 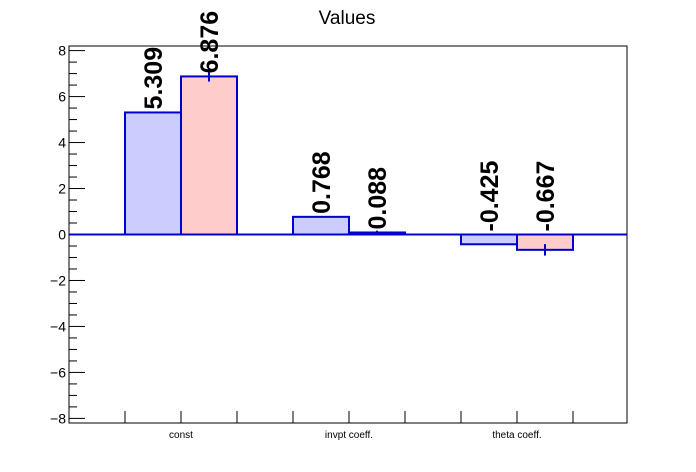 I want to click on y-tick-label: −2, so click(x=58, y=280).